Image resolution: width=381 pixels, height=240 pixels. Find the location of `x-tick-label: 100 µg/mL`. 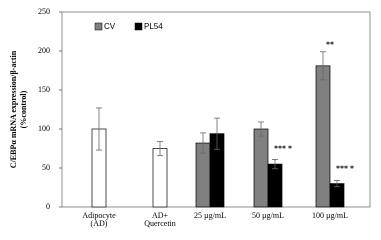

x-tick-label: 100 µg/mL is located at coordinates (330, 215).